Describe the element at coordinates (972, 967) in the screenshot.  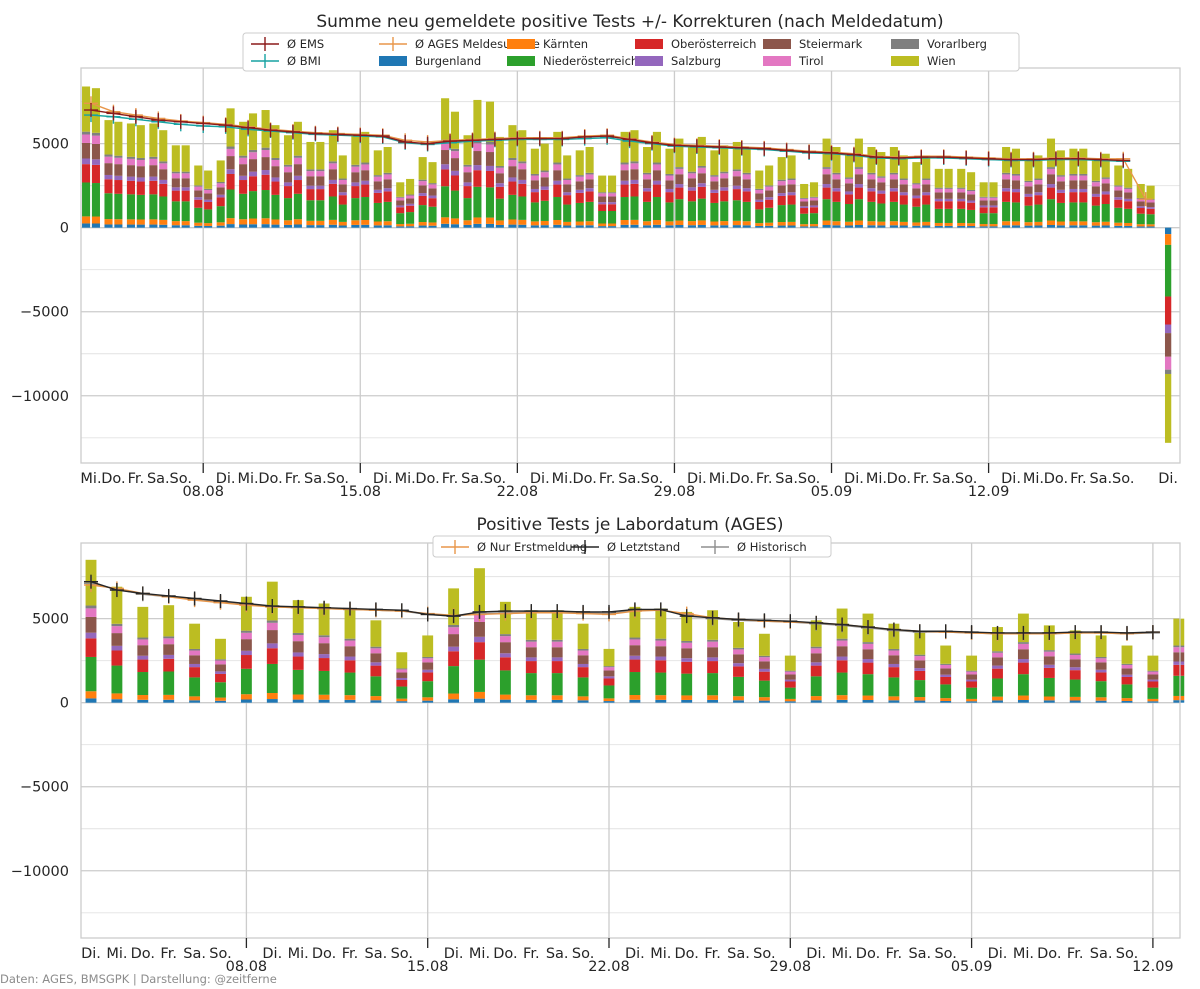
I see `x-week-label: 05.09` at that location.